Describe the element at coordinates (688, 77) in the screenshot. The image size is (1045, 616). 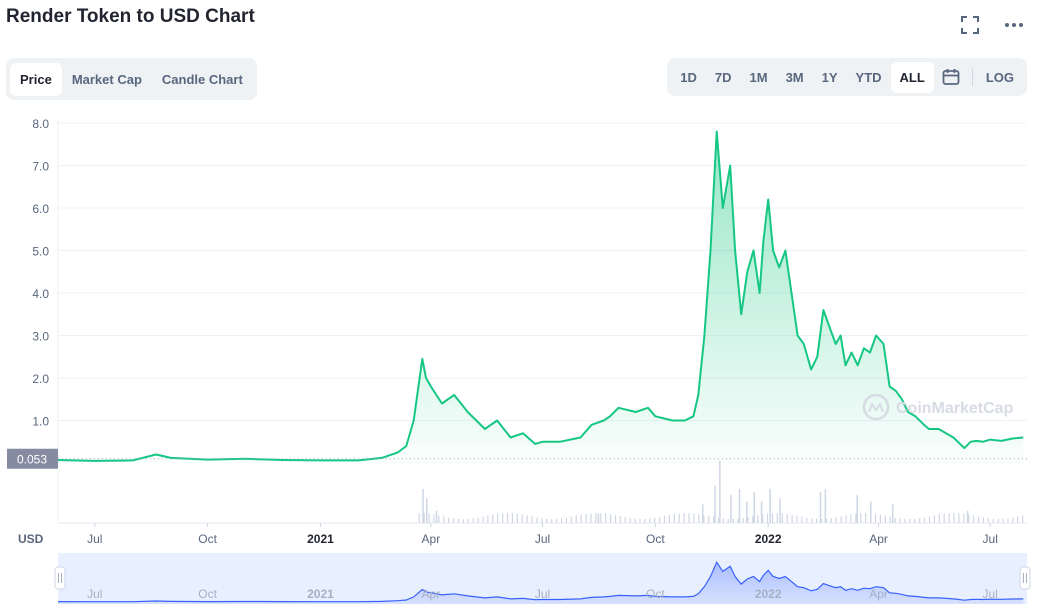
I see `range-1d: 1D` at that location.